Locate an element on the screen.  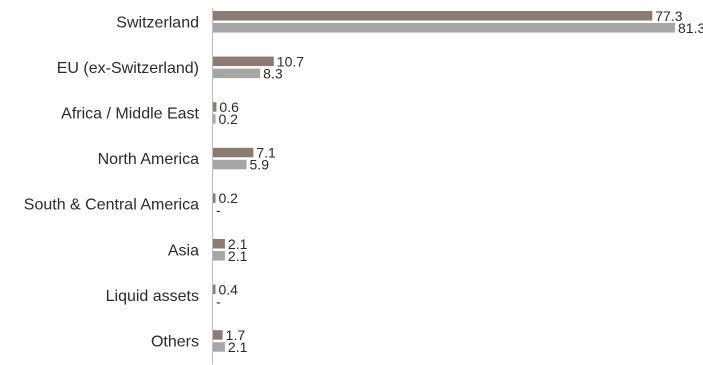
category-label: Africa / Middle East is located at coordinates (130, 113).